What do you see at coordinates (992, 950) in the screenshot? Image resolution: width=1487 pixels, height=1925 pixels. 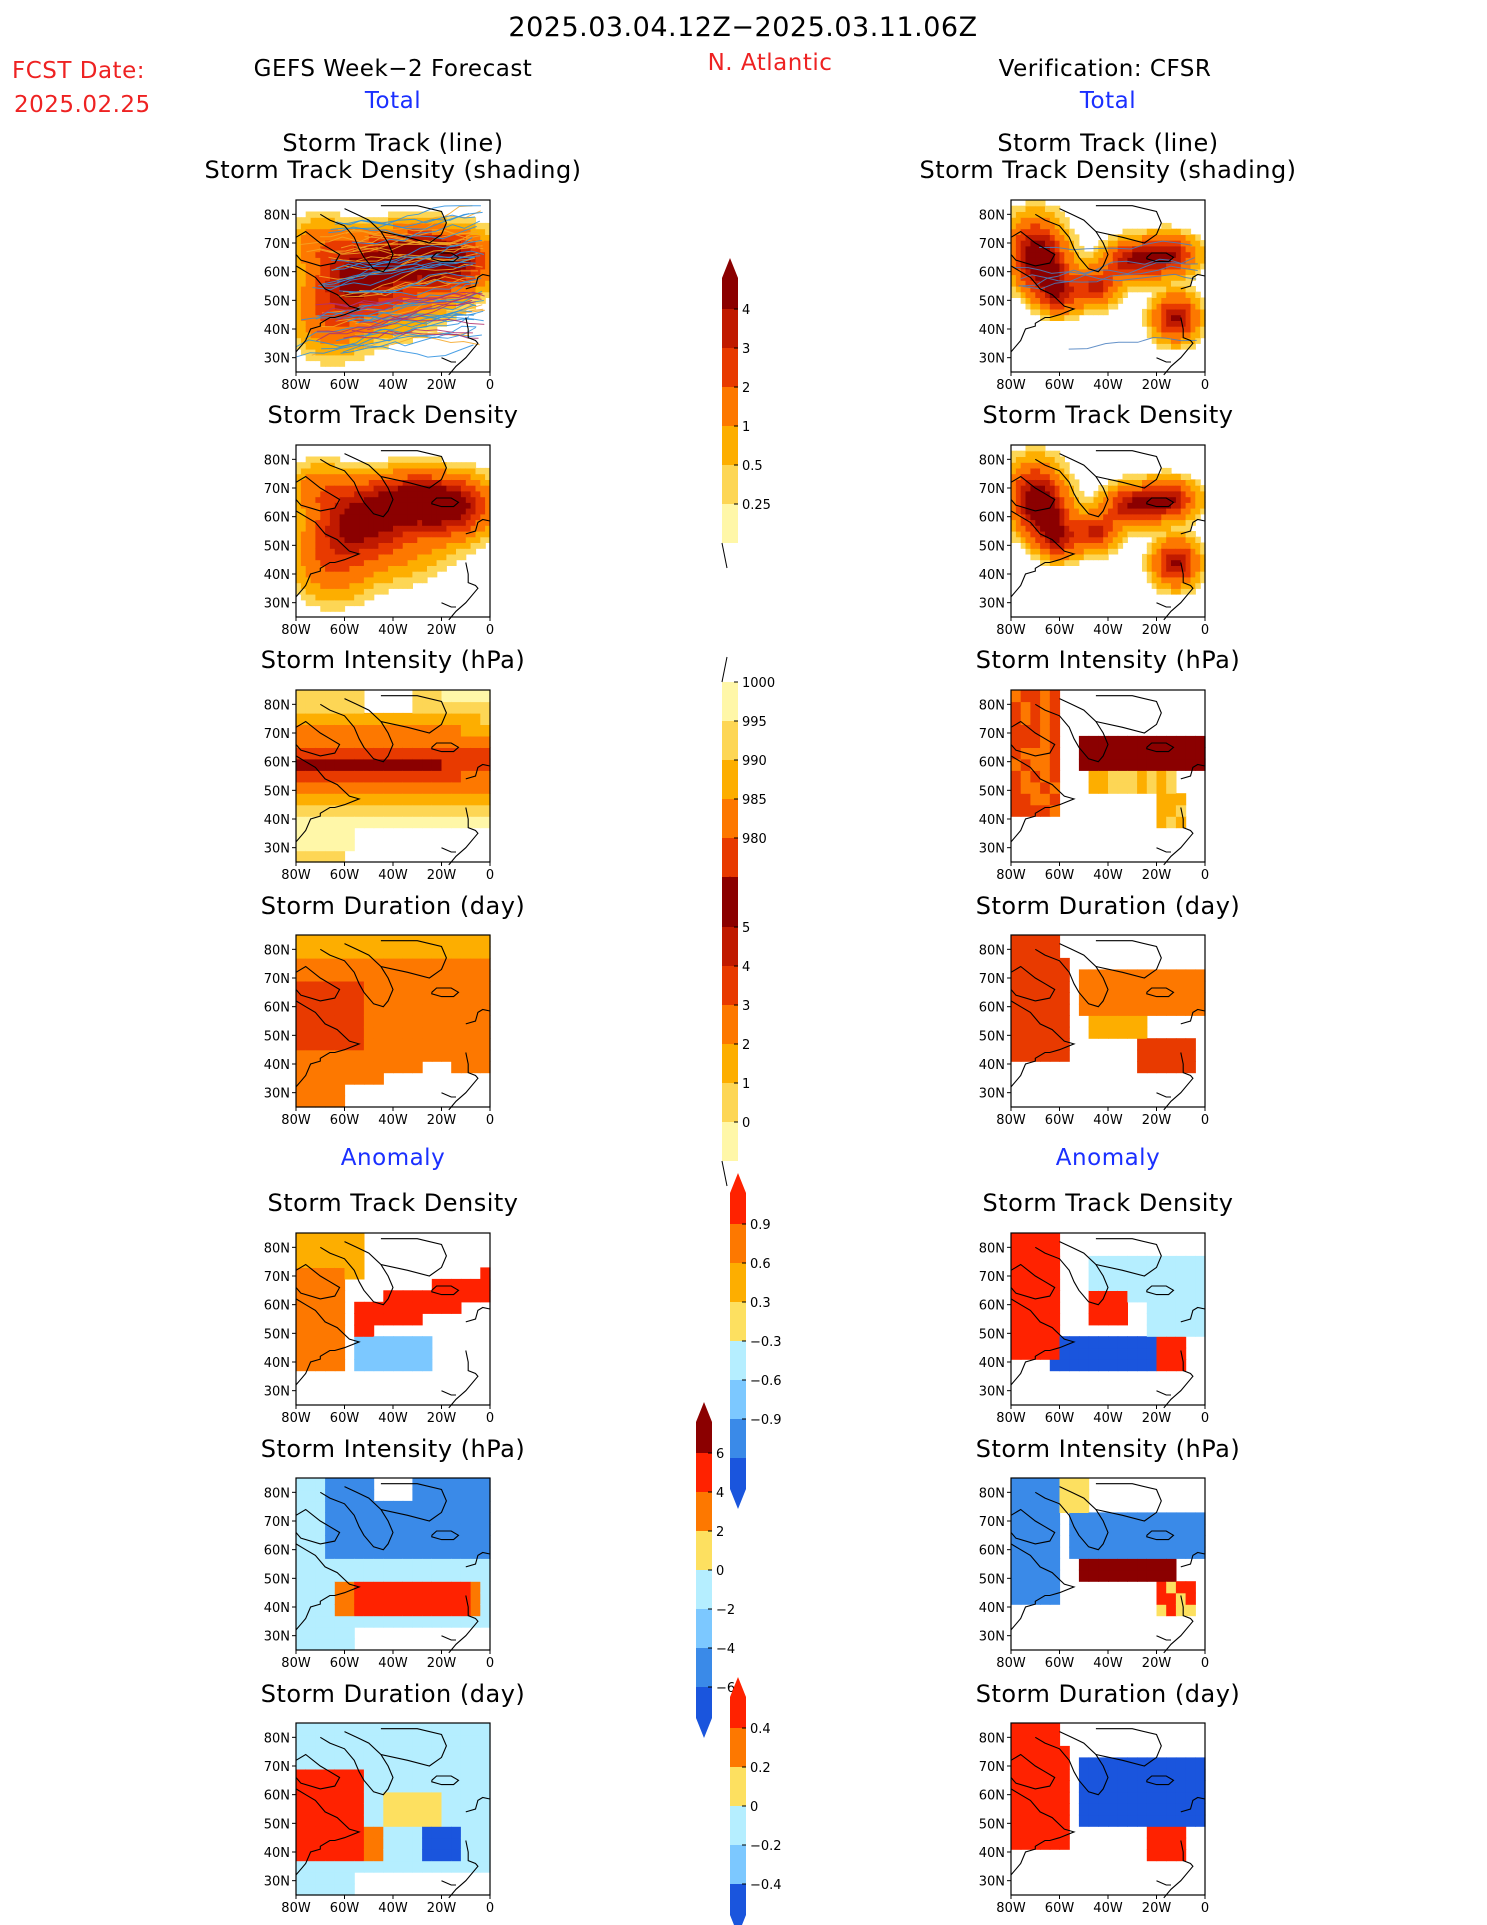 I see `y-tick-label: 80N` at bounding box center [992, 950].